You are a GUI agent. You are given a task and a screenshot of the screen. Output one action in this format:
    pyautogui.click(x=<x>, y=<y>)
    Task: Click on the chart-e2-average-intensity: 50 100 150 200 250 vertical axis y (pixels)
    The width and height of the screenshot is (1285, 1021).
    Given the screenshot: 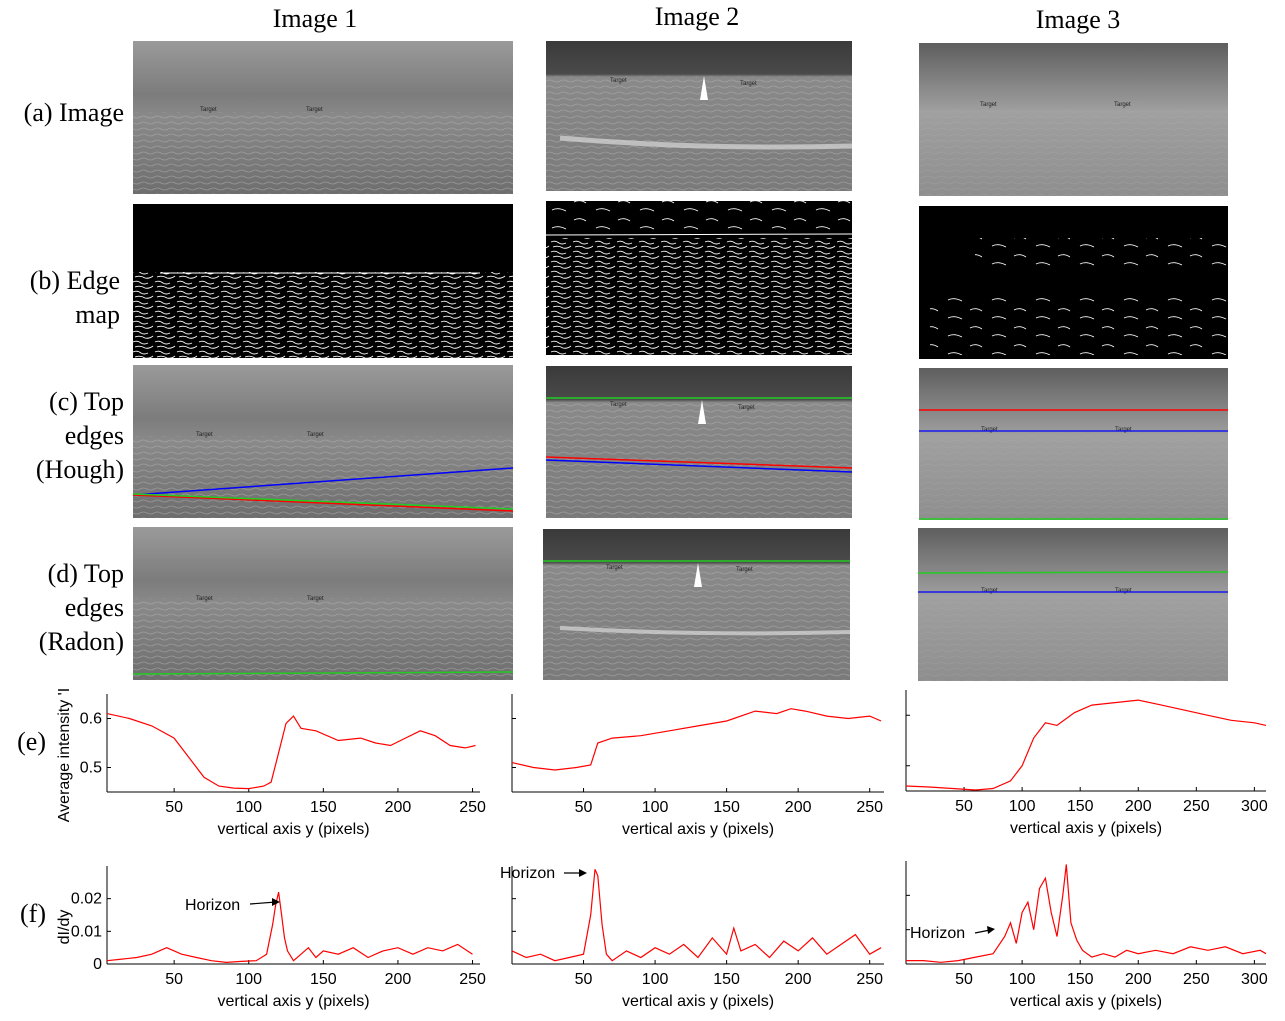 What is the action you would take?
    pyautogui.click(x=697, y=766)
    